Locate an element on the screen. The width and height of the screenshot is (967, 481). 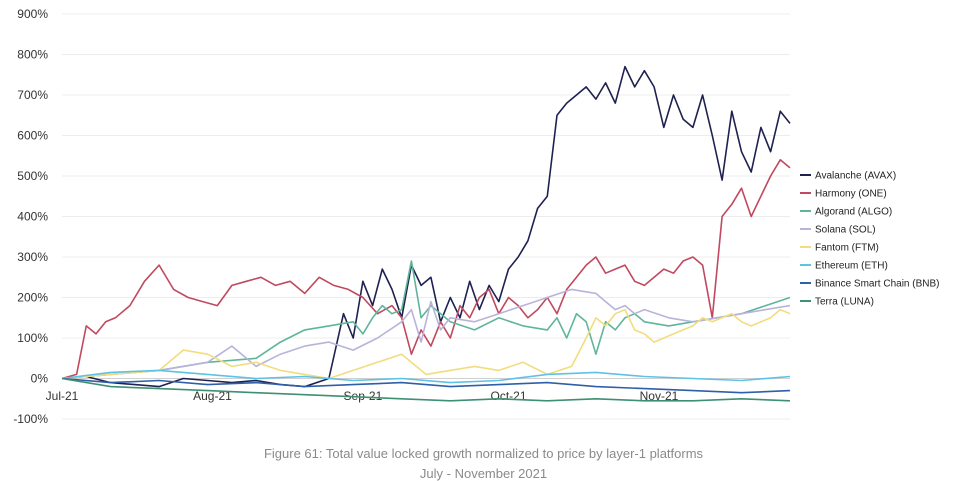
legend-label: Solana (SOL) is located at coordinates (845, 230).